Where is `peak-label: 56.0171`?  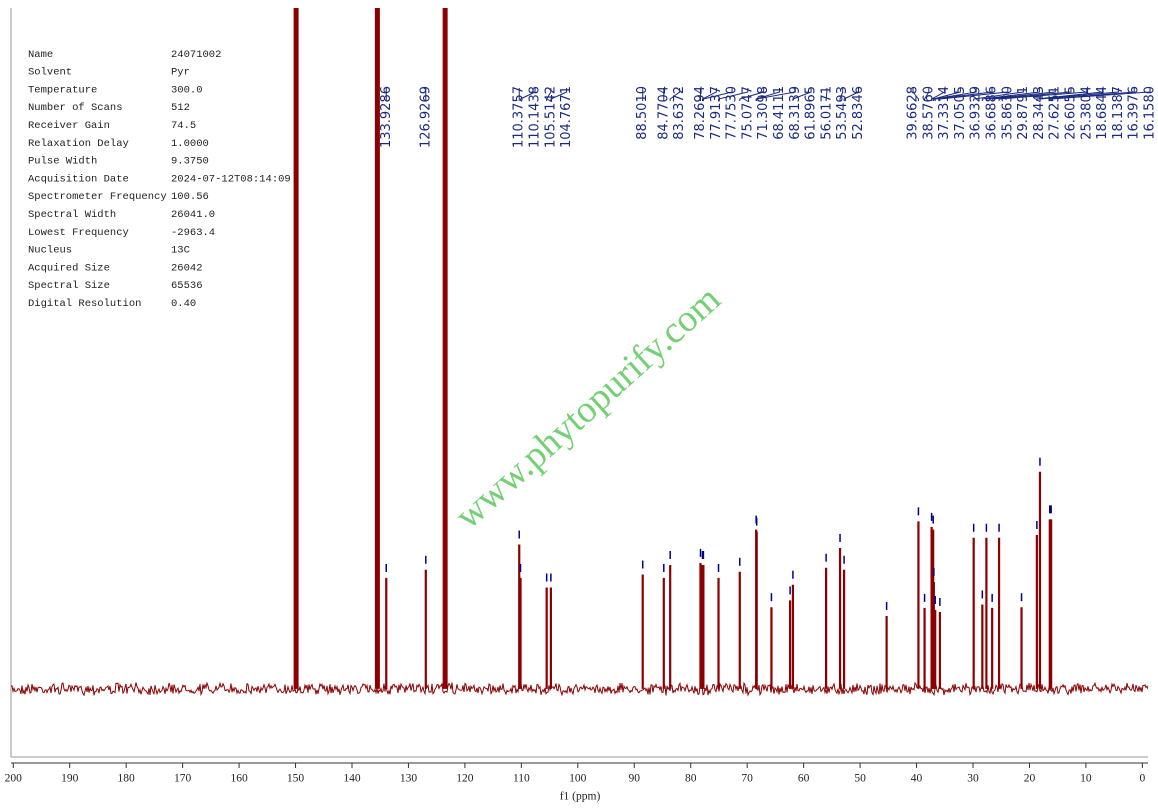
peak-label: 56.0171 is located at coordinates (826, 113).